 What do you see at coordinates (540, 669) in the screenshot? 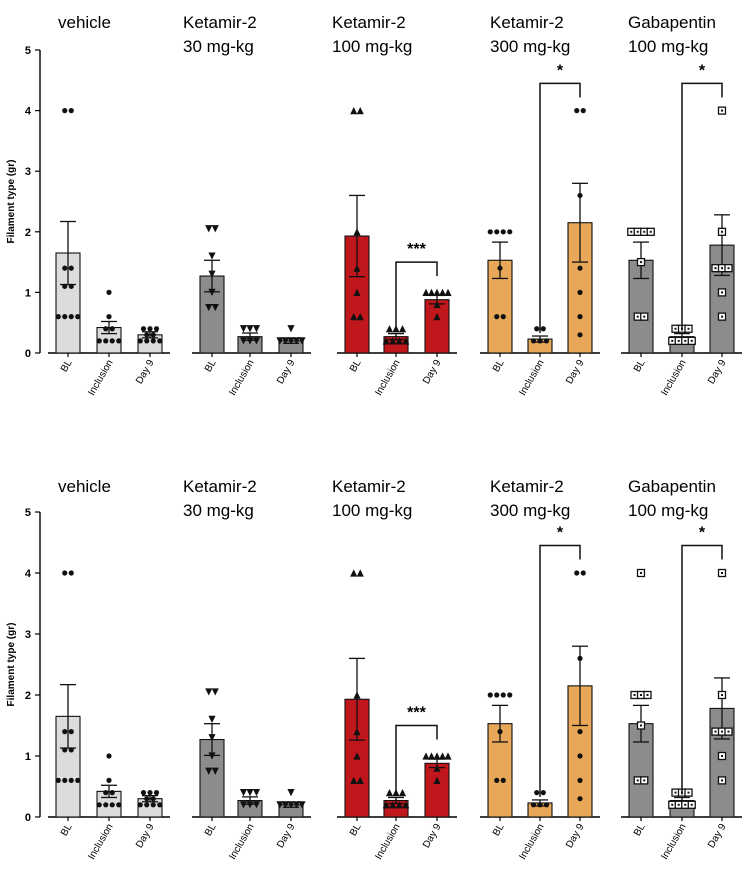
I see `group-4: Ketamir-2 300 mg-kg BL Inclusion Day 9 *` at bounding box center [540, 669].